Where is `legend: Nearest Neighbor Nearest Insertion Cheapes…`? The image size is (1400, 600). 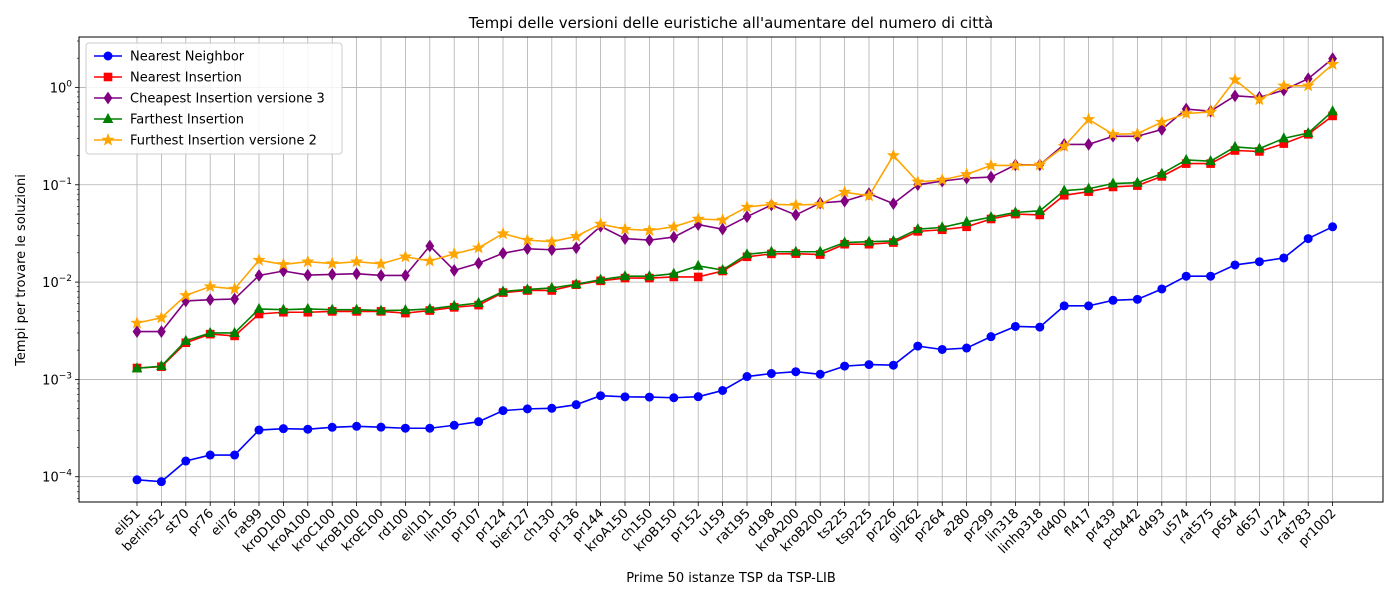 legend: Nearest Neighbor Nearest Insertion Cheapes… is located at coordinates (214, 98).